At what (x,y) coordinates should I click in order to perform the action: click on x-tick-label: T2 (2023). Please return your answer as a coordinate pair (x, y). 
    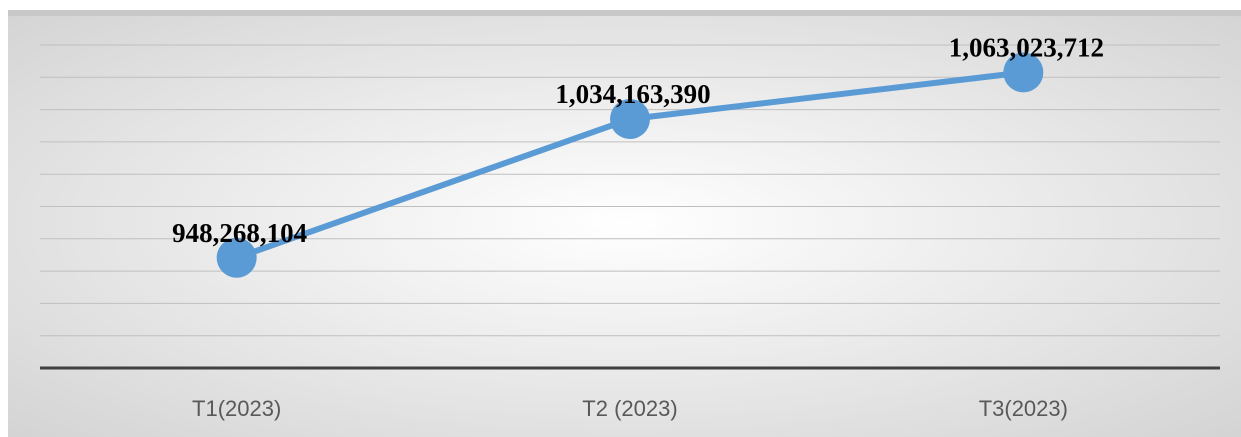
    Looking at the image, I should click on (629, 408).